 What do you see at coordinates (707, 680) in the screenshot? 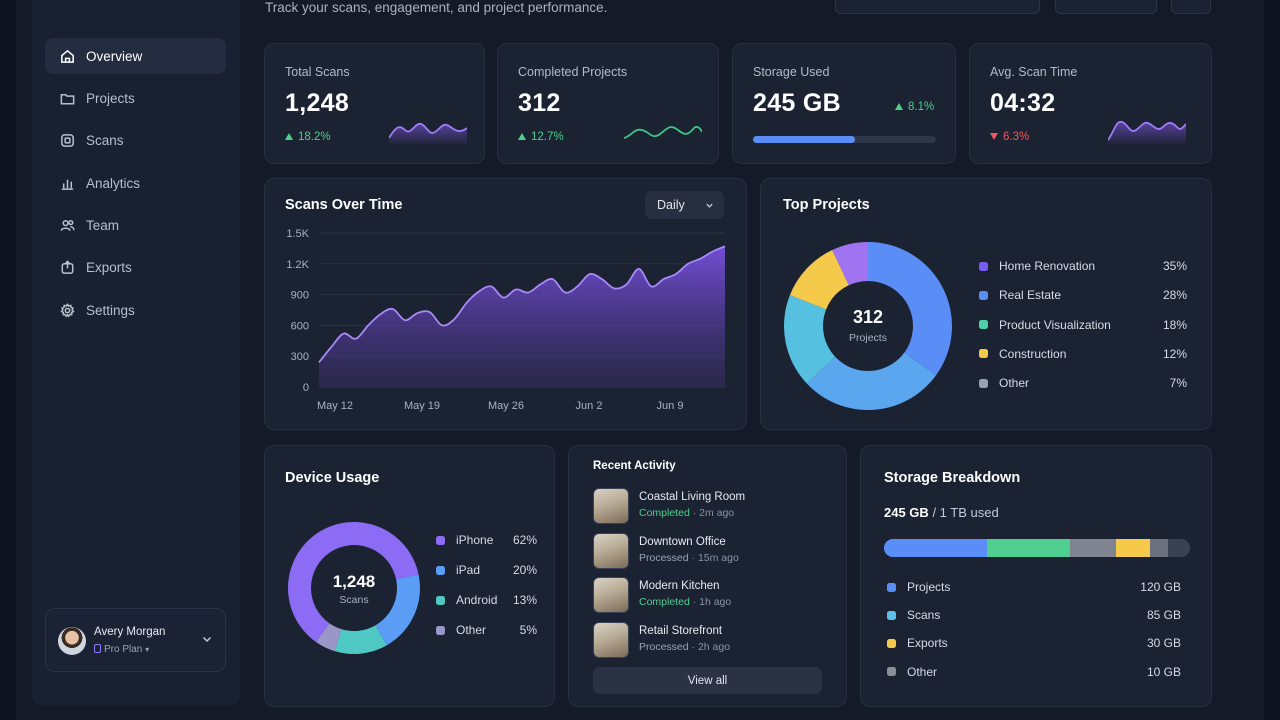
I see `view-all-button: View all` at bounding box center [707, 680].